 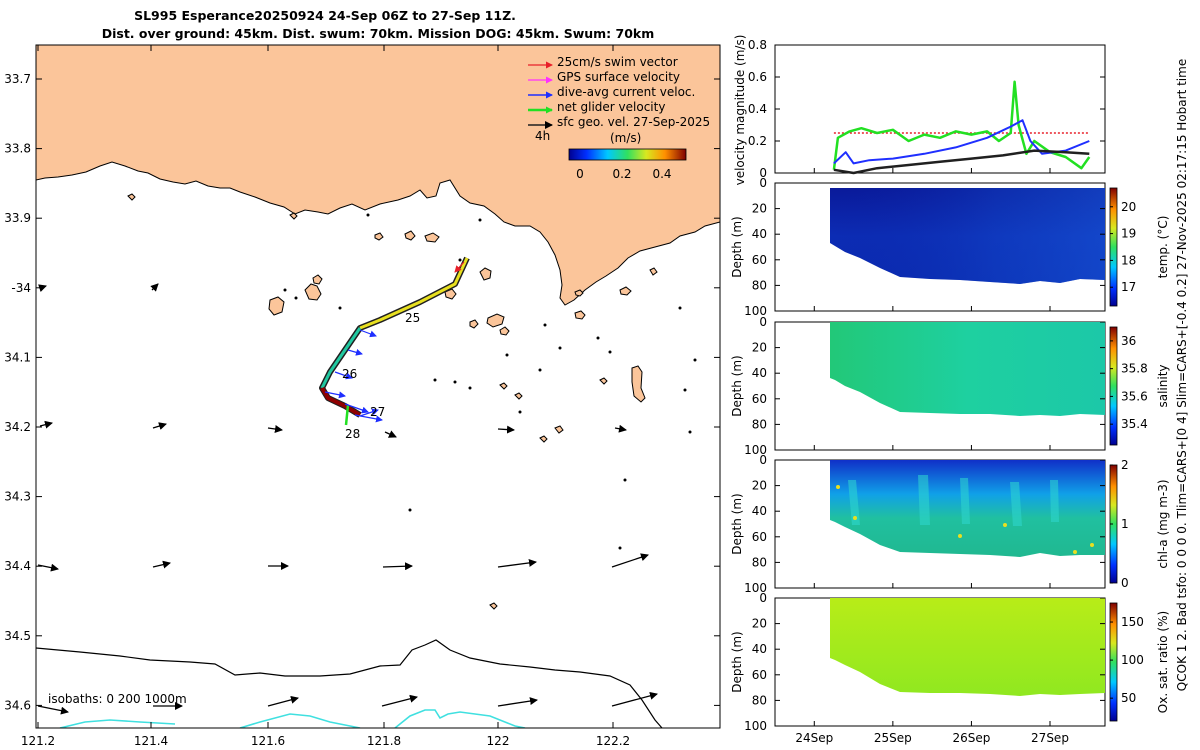 What do you see at coordinates (613, 741) in the screenshot?
I see `map-xtick-label: 122.2` at bounding box center [613, 741].